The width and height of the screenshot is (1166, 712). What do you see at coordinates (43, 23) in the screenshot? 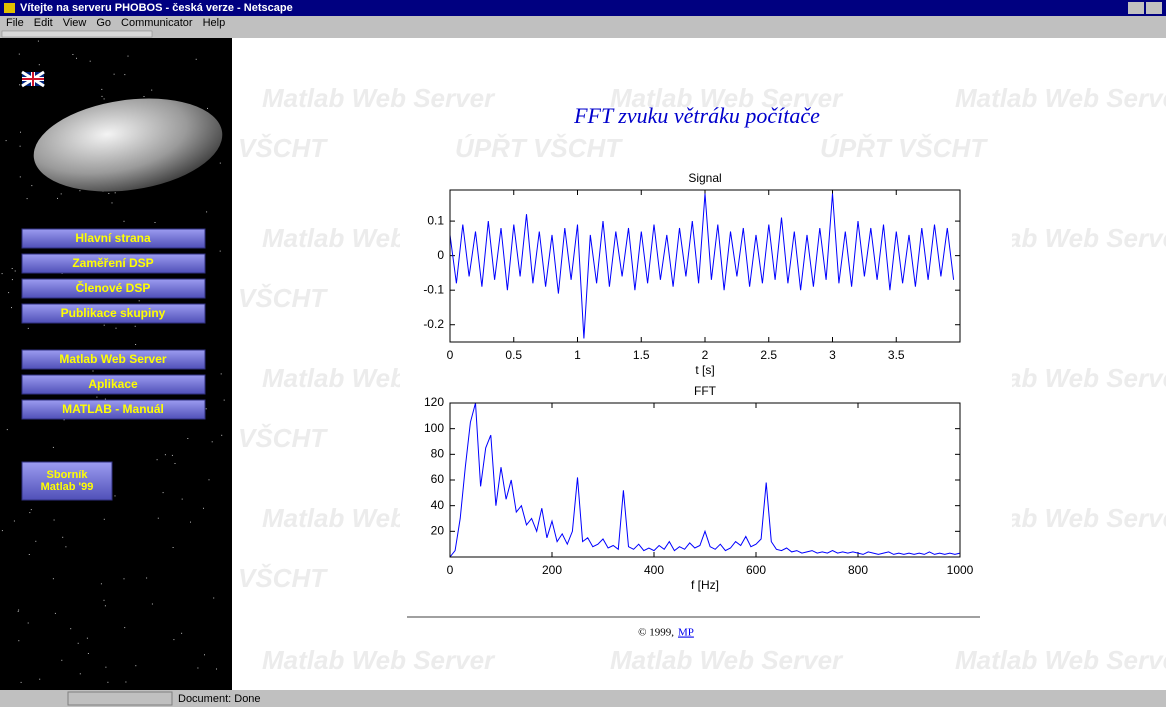
I see `menu-item: Edit` at bounding box center [43, 23].